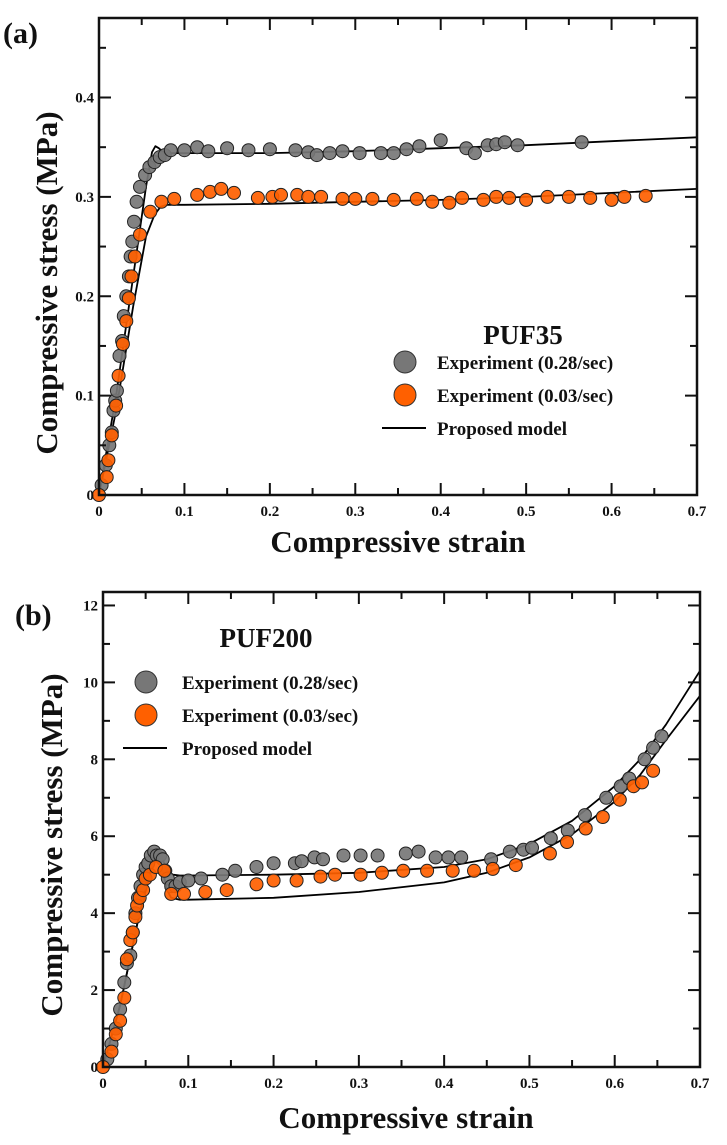 Image resolution: width=727 pixels, height=1145 pixels. Describe the element at coordinates (503, 362) in the screenshot. I see `panel-a-legend-item: Experiment (0.28/sec)` at that location.